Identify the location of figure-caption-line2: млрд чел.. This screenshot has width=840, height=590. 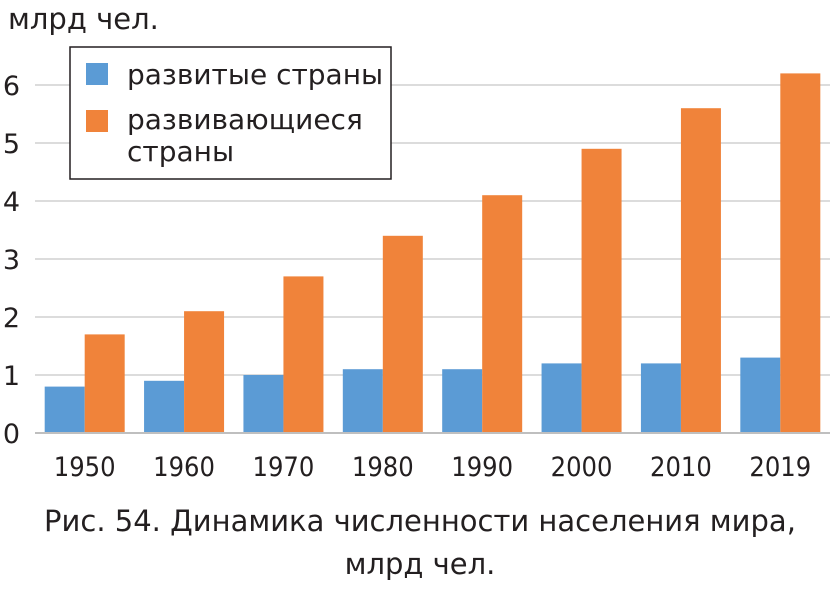
(420, 564).